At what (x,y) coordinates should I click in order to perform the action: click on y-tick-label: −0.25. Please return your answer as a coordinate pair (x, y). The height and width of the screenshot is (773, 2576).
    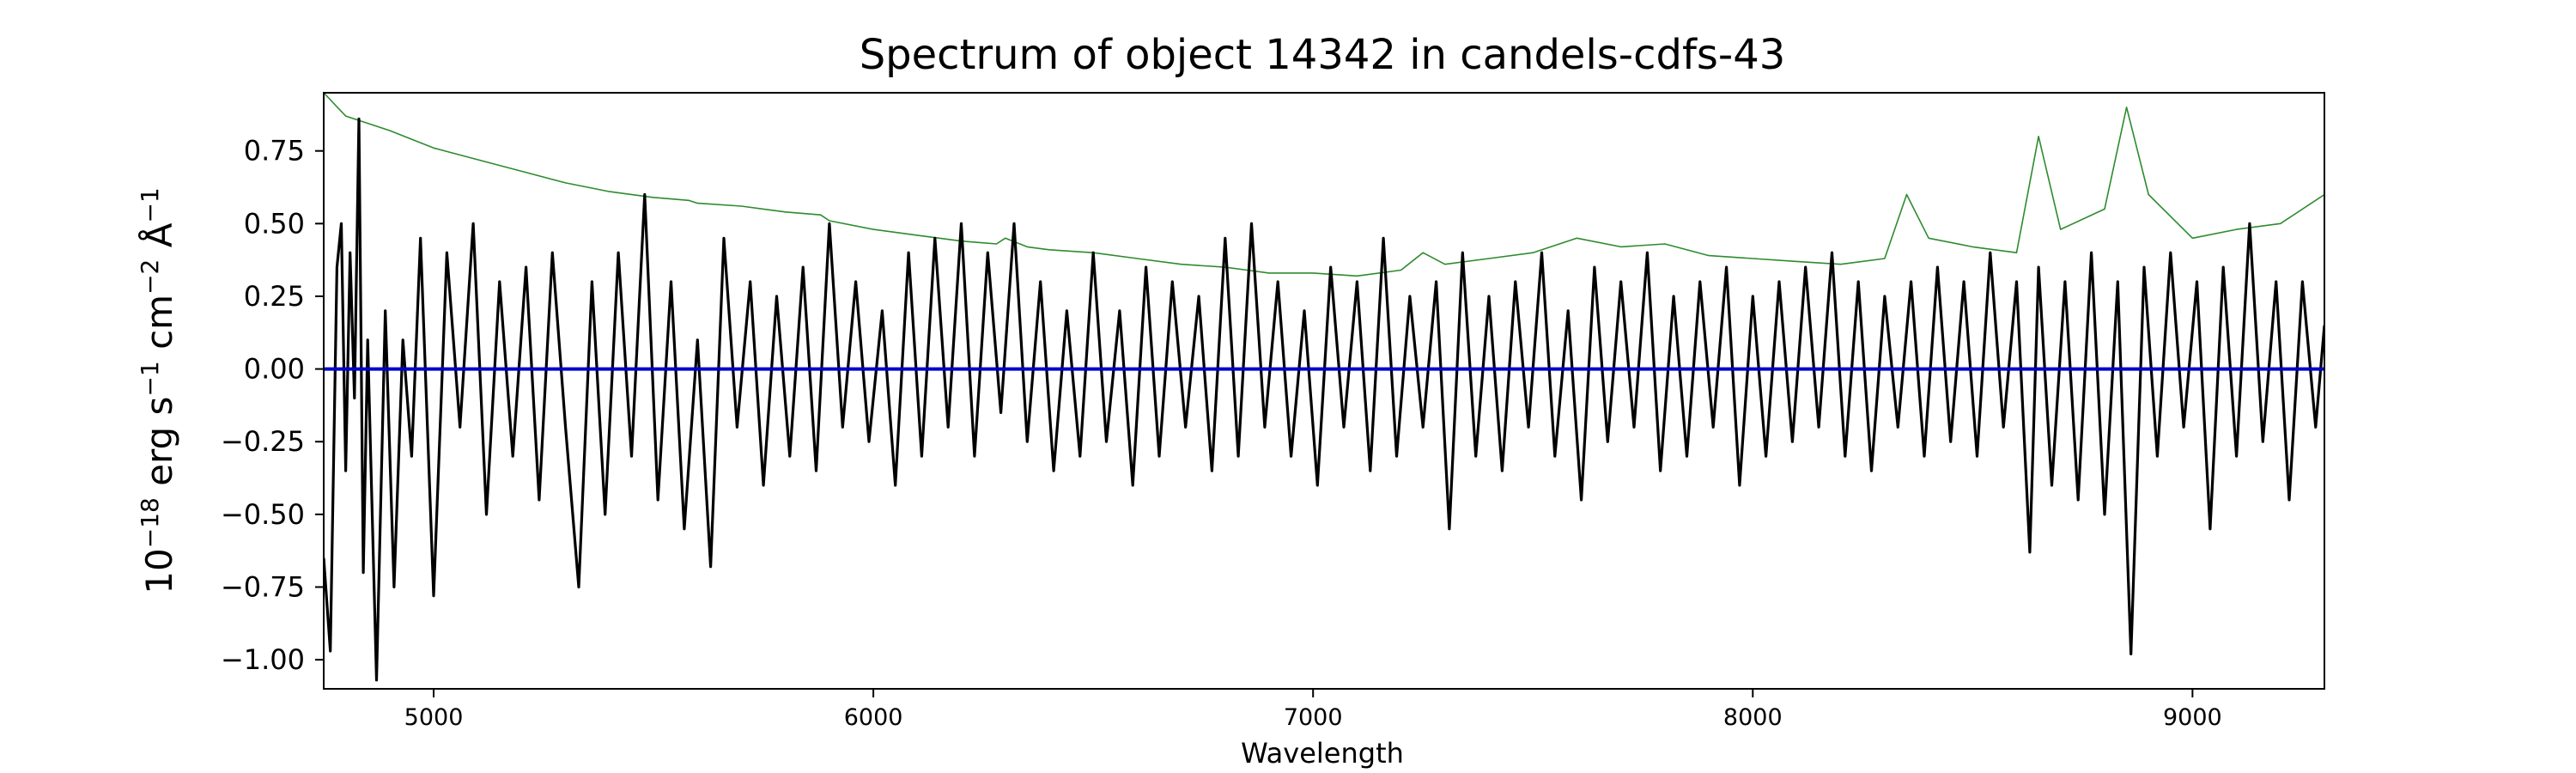
    Looking at the image, I should click on (263, 442).